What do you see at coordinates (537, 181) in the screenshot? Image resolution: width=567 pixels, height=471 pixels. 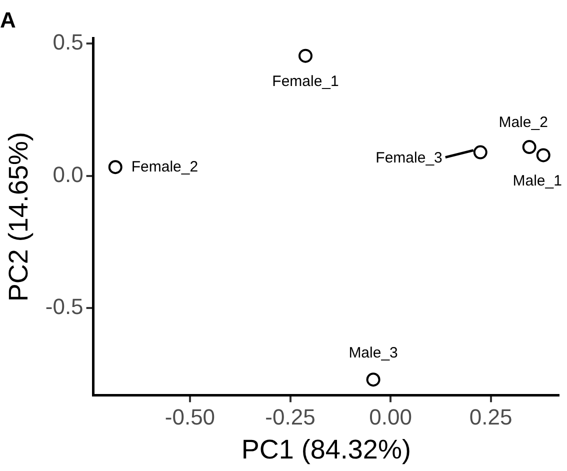 I see `annotation: Male_1` at bounding box center [537, 181].